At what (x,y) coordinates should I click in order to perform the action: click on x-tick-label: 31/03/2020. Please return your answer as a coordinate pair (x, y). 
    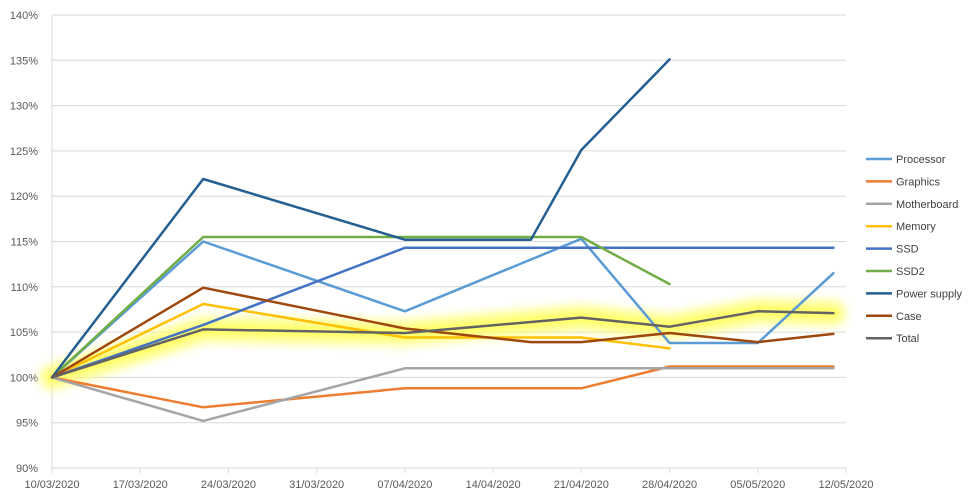
    Looking at the image, I should click on (316, 485).